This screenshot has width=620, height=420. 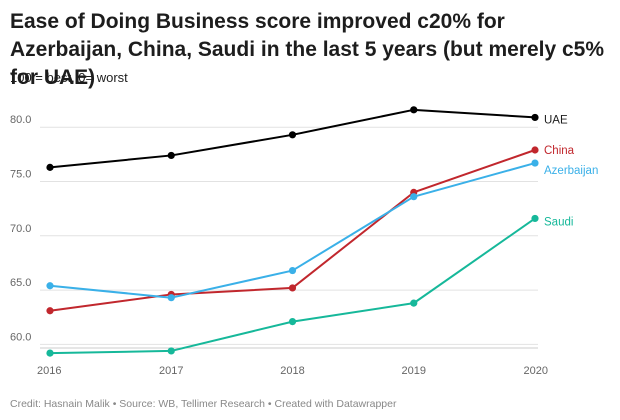 I want to click on y-tick-label: 80.0, so click(x=20, y=120).